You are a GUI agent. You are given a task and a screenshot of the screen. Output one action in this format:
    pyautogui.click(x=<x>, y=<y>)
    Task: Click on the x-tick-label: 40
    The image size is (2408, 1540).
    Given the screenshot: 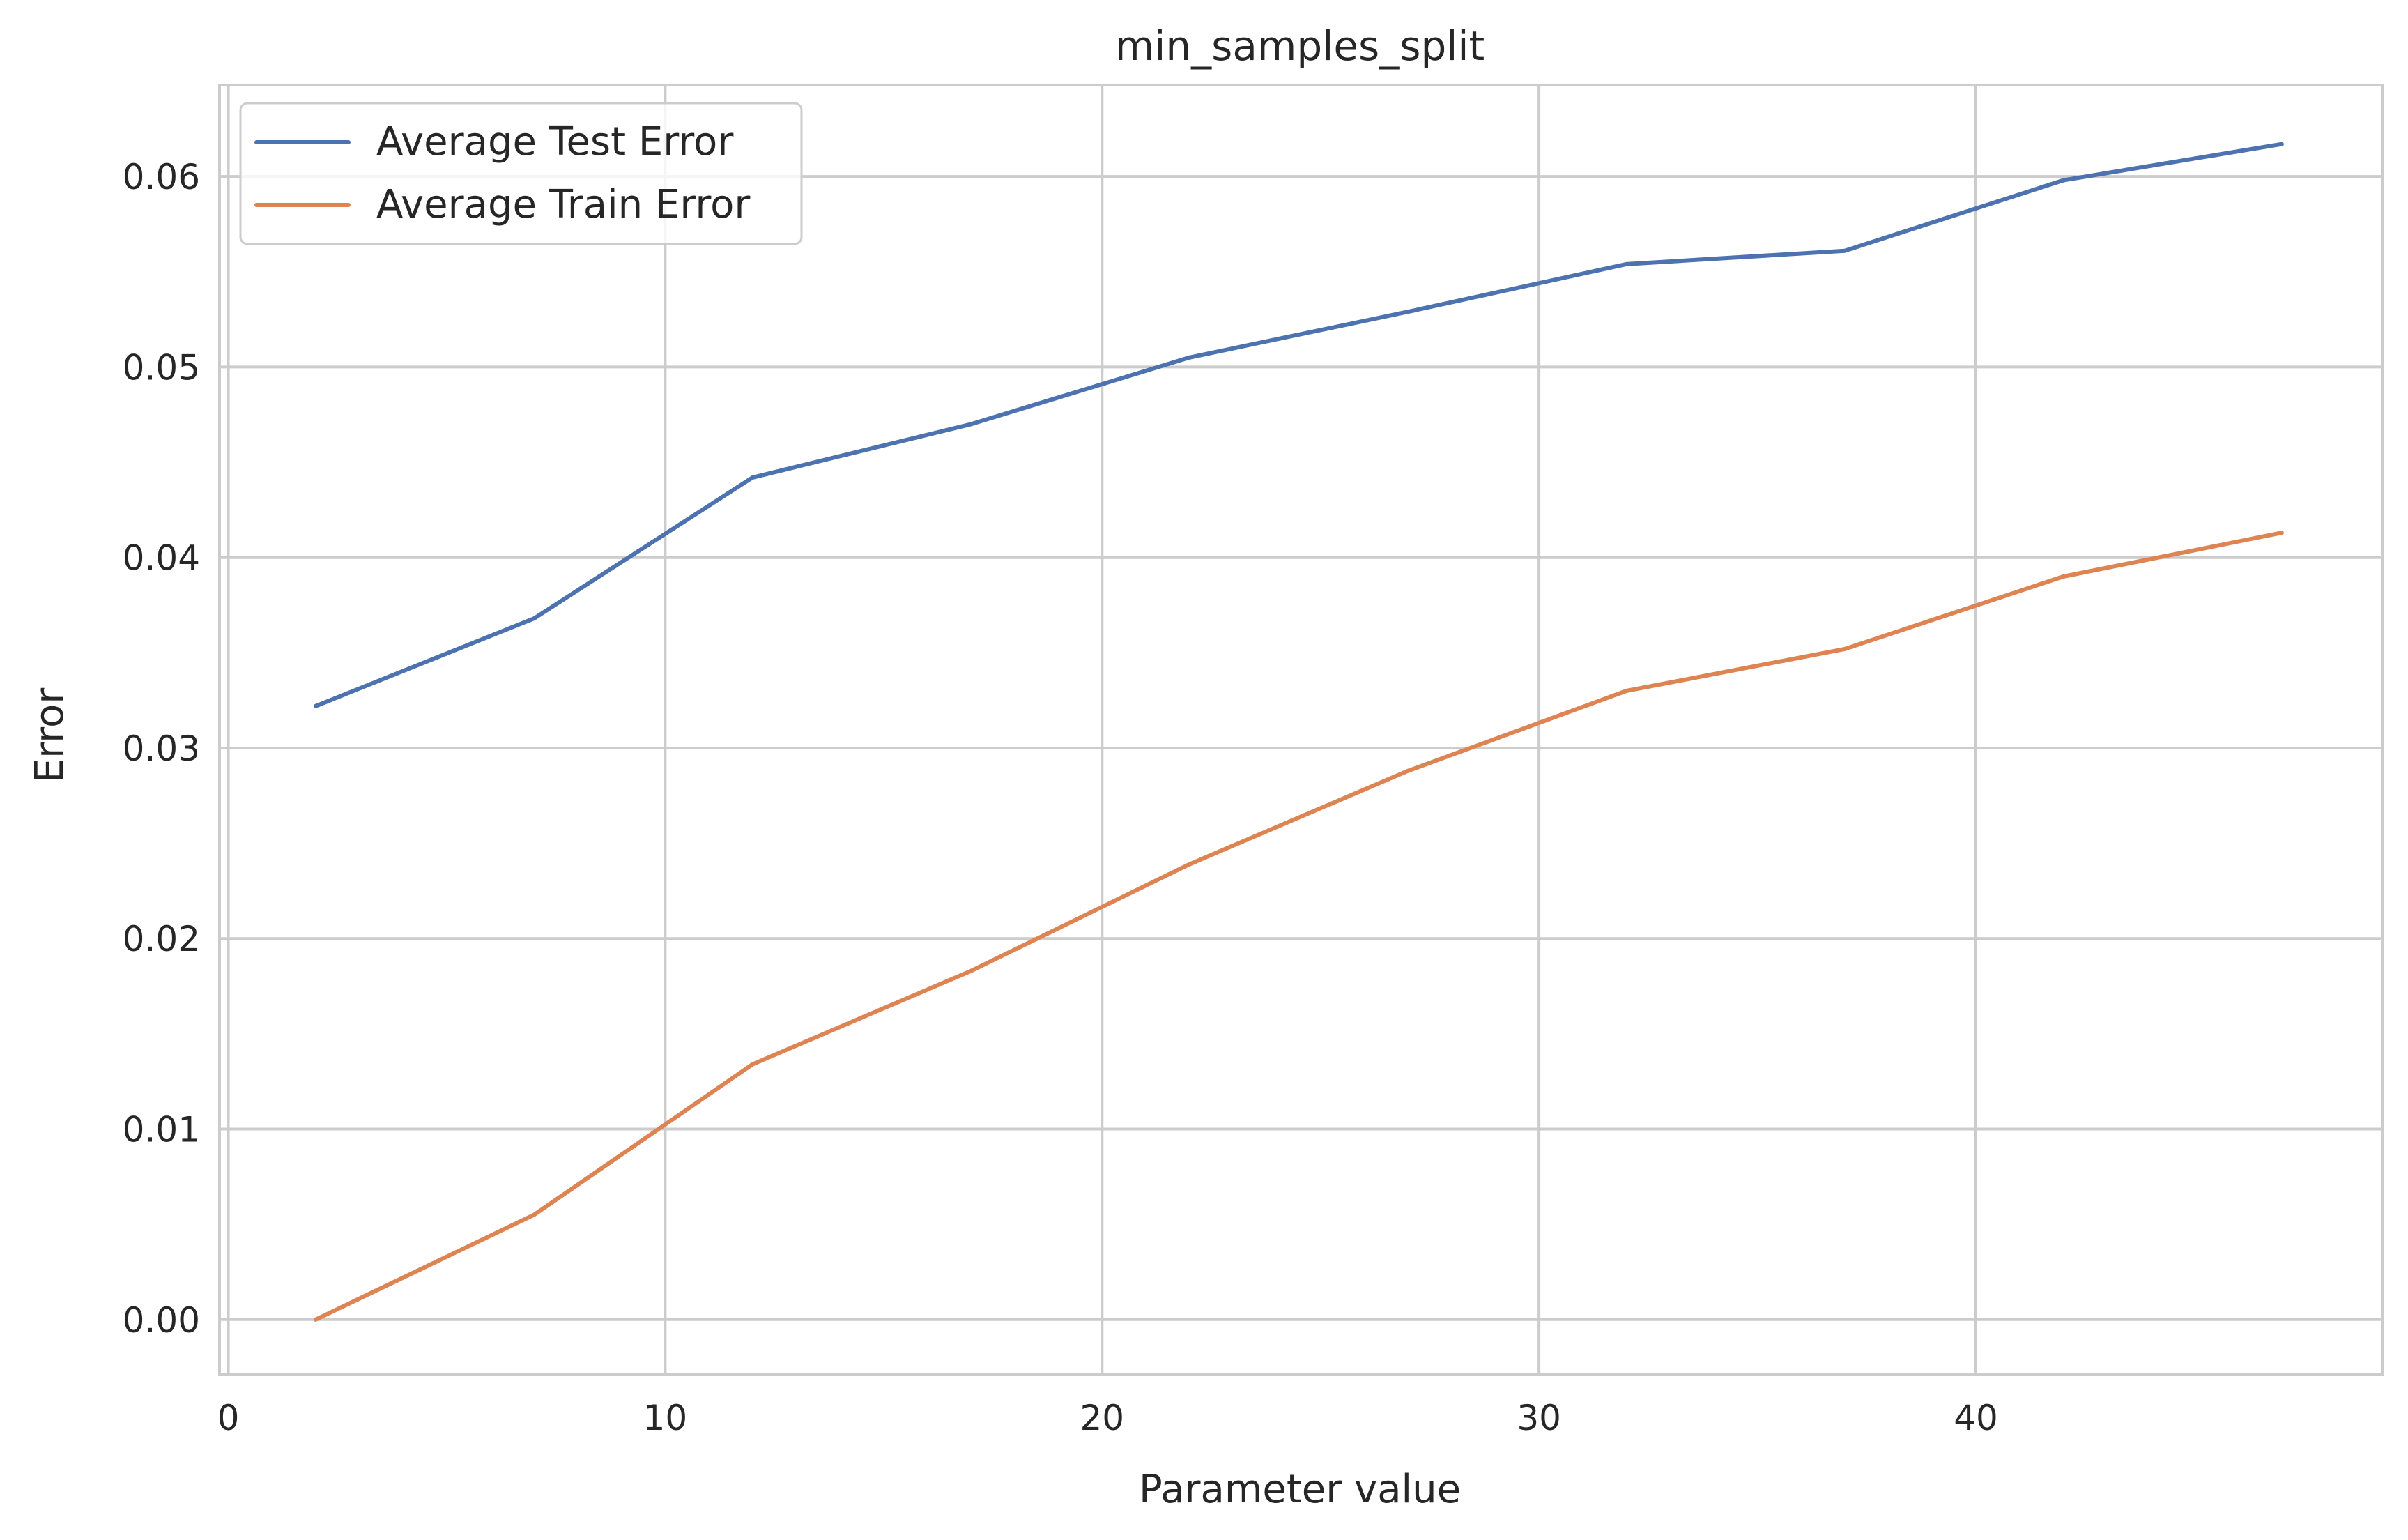 What is the action you would take?
    pyautogui.click(x=1976, y=1418)
    